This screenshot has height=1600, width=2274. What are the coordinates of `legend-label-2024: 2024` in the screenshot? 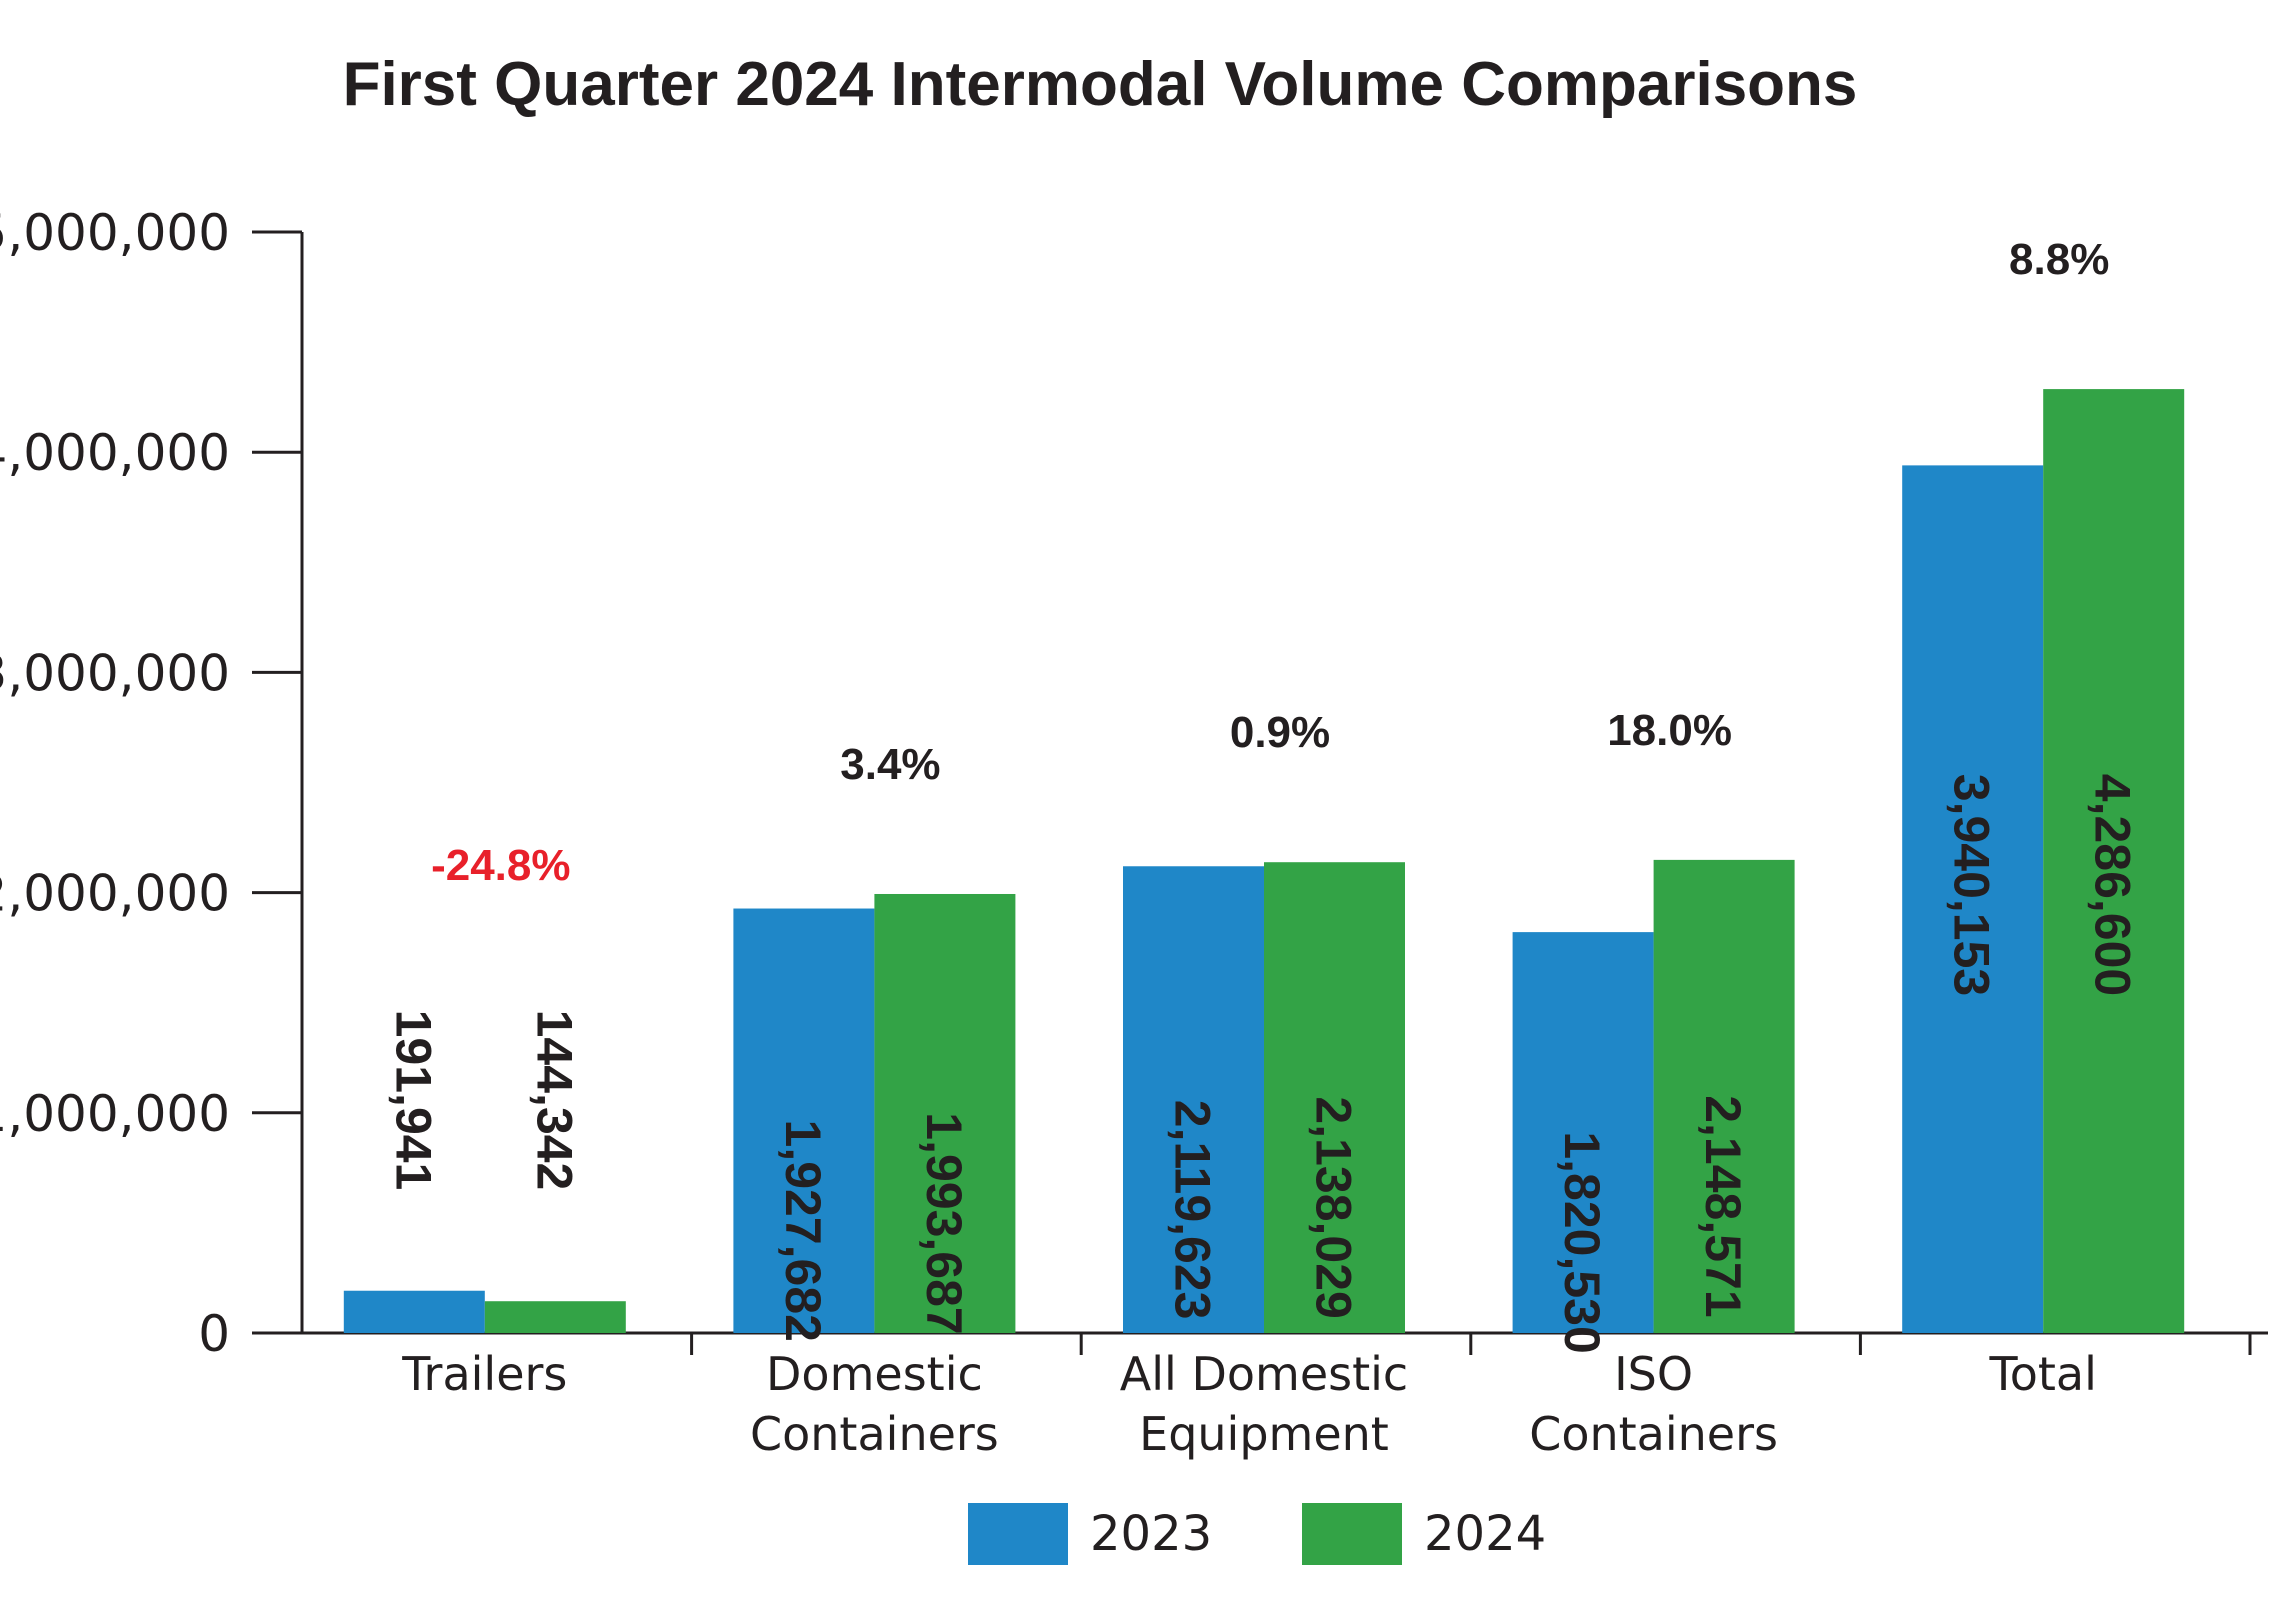 It's located at (1485, 1534).